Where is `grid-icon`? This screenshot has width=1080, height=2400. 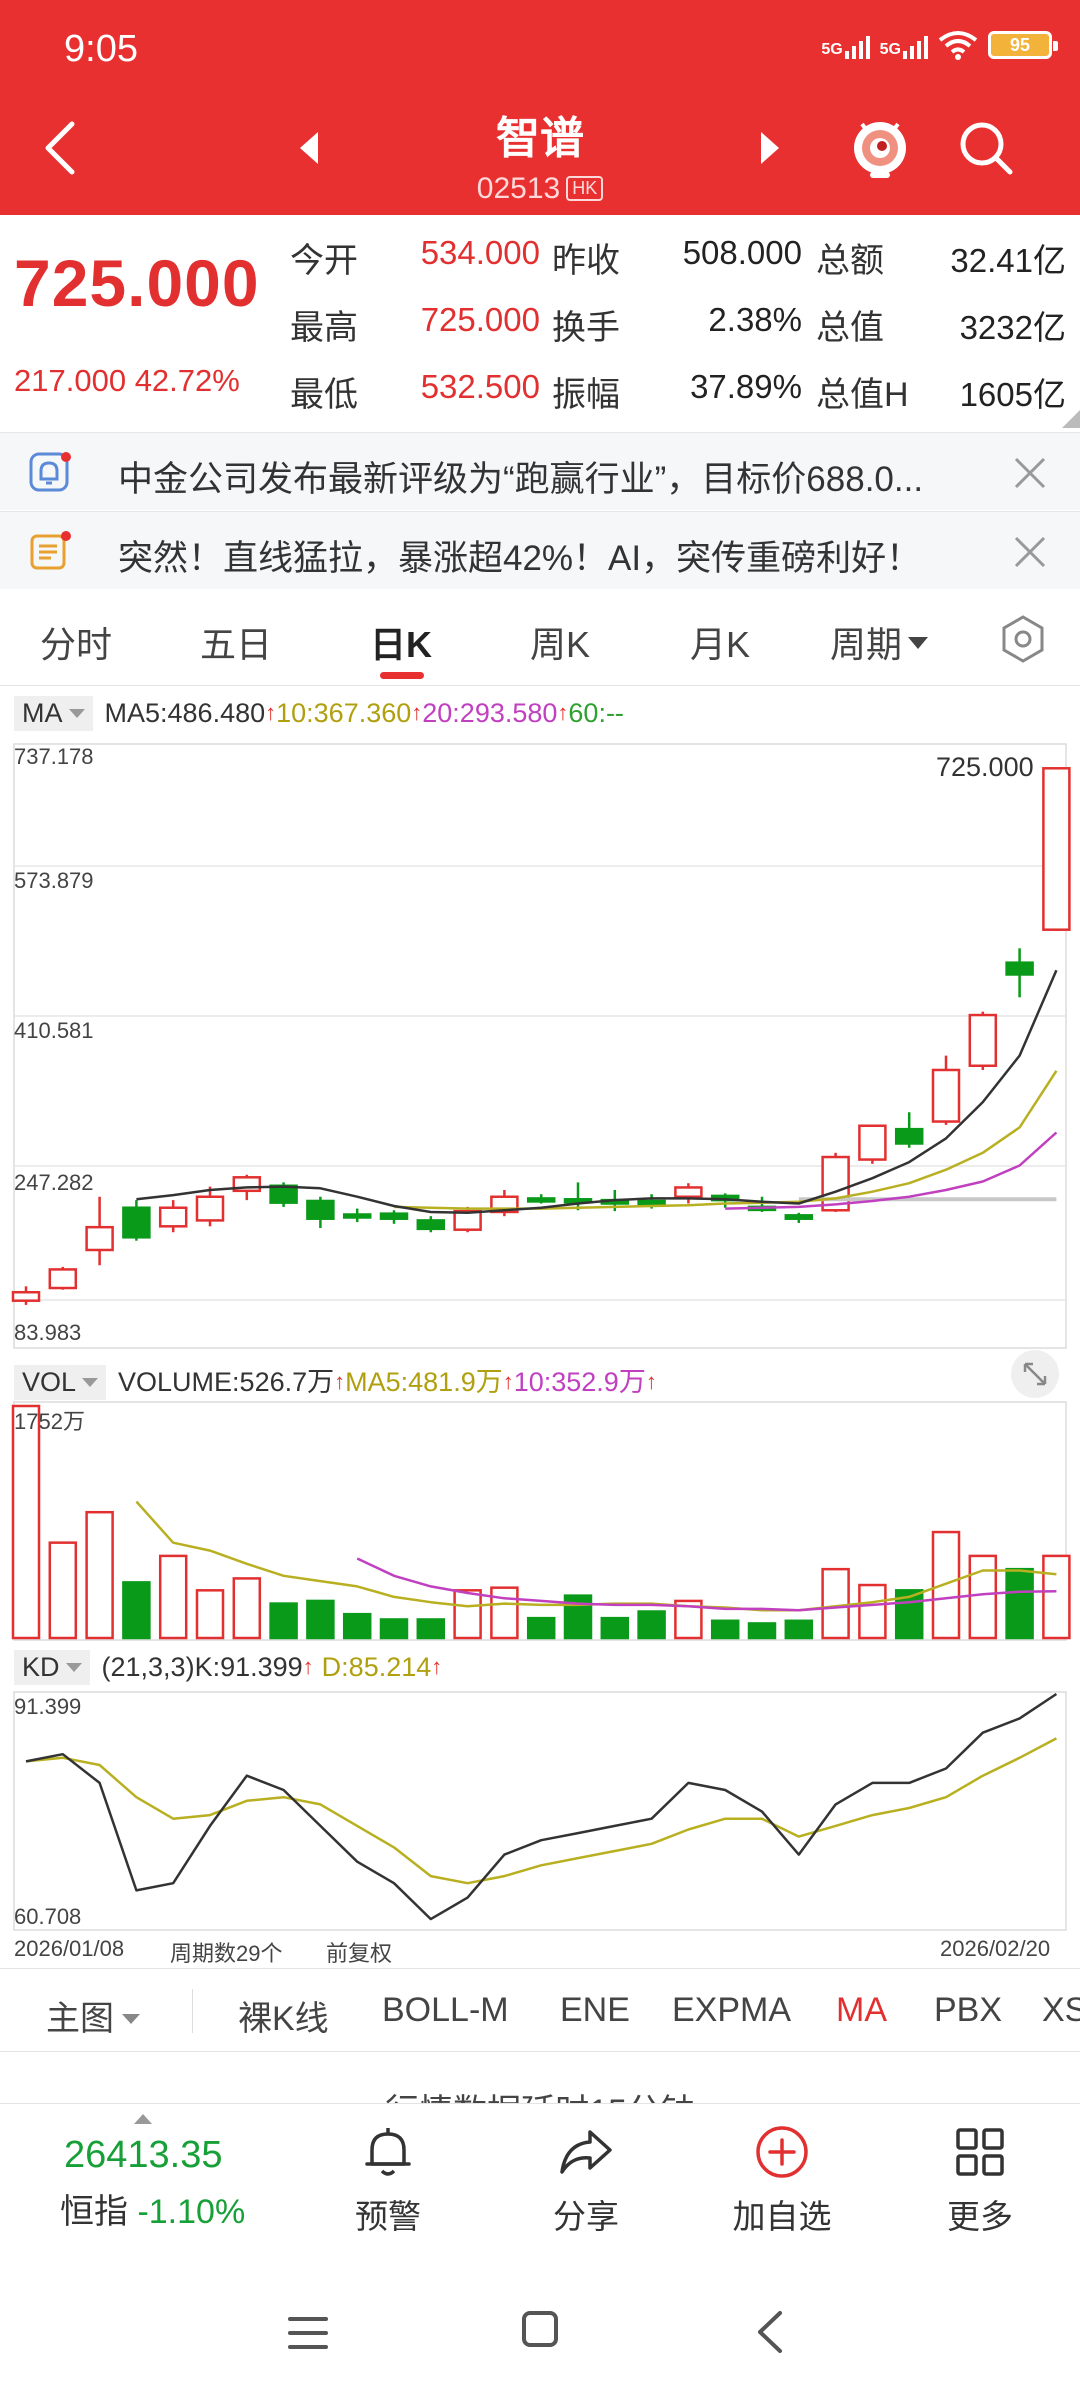 grid-icon is located at coordinates (980, 2152).